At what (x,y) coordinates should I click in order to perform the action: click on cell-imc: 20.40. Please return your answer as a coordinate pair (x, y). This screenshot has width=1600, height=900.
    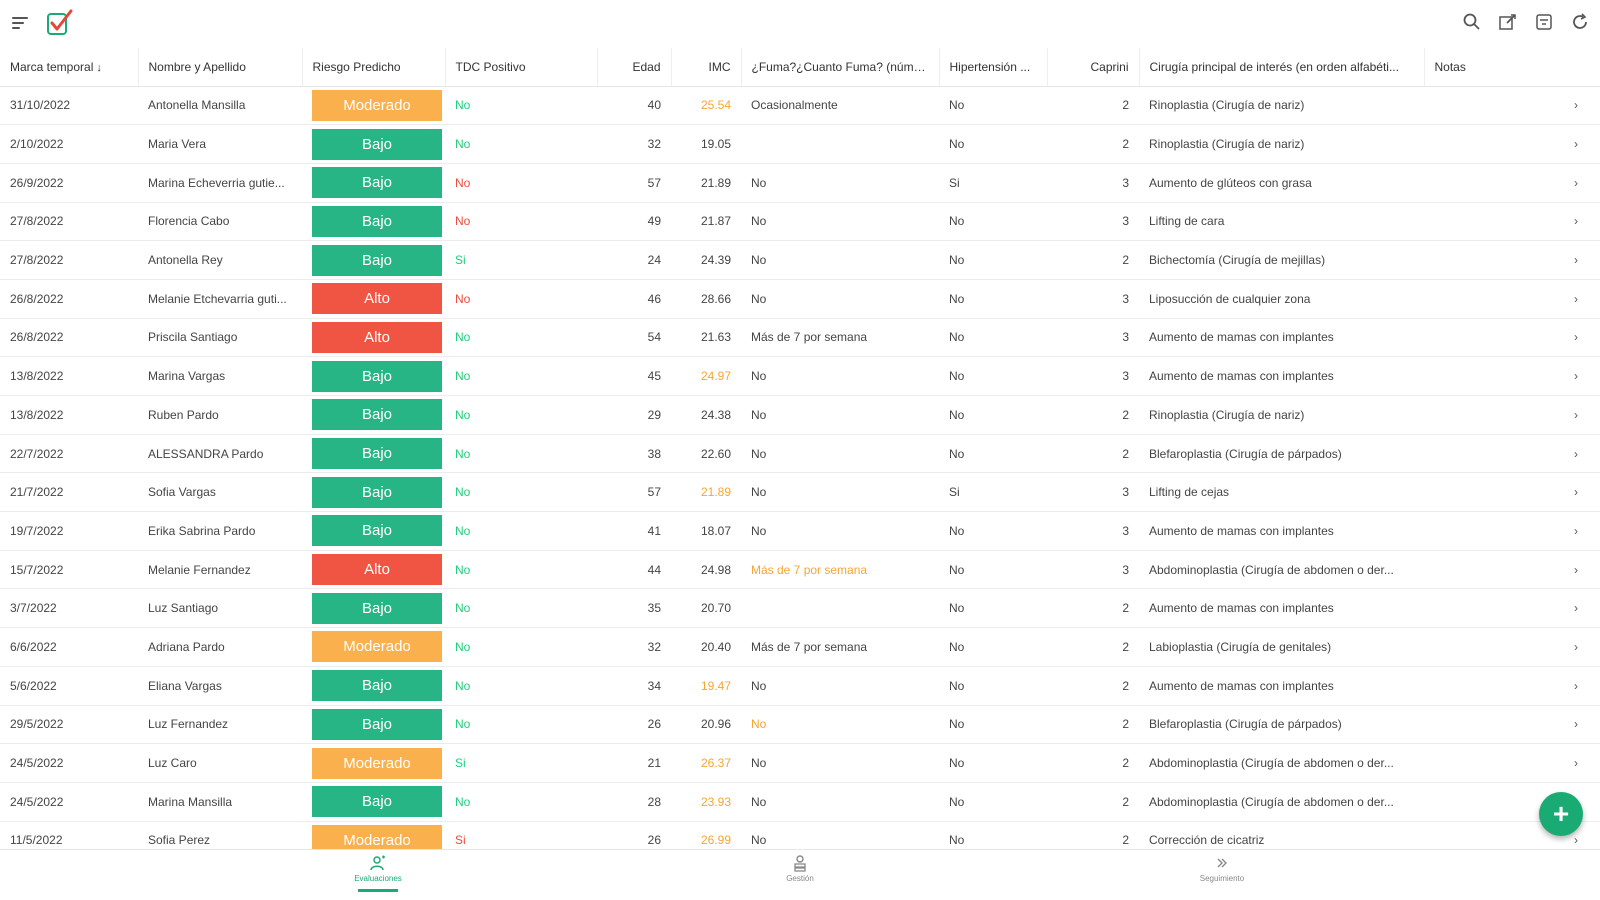
    Looking at the image, I should click on (706, 647).